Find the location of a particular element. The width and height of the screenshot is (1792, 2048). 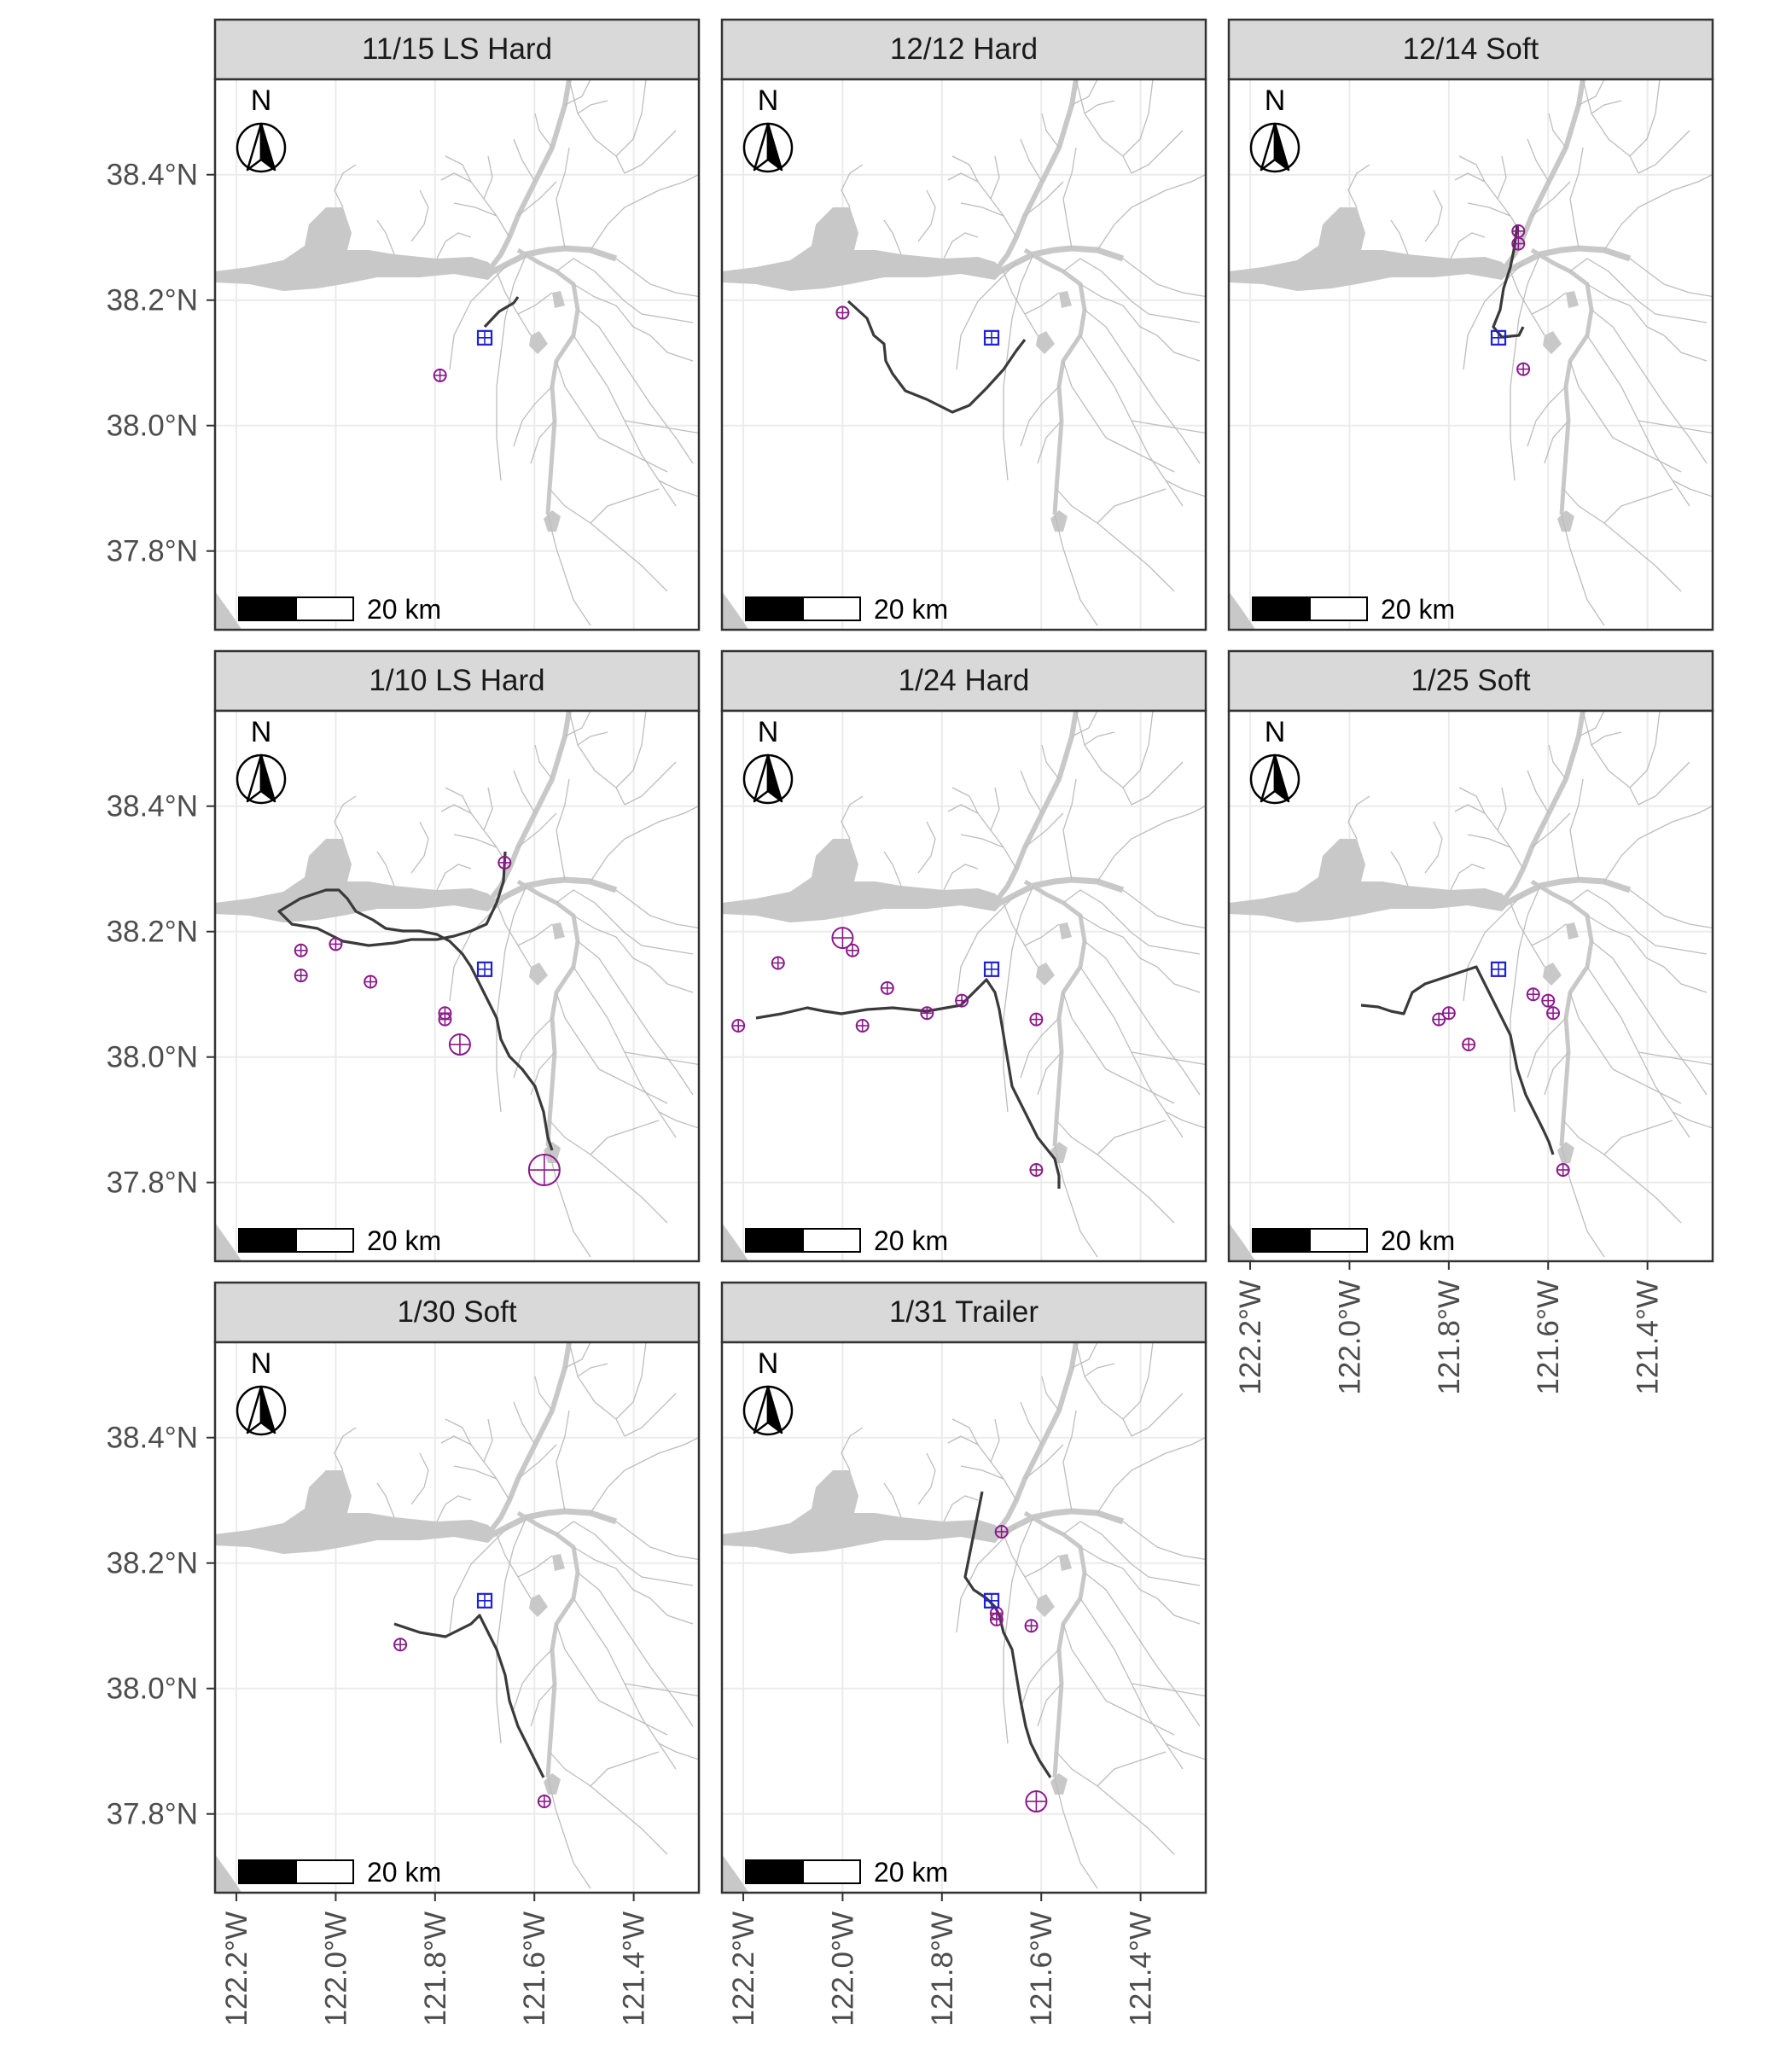

map-panel: 1/24 Hard N 20 km is located at coordinates (964, 956).